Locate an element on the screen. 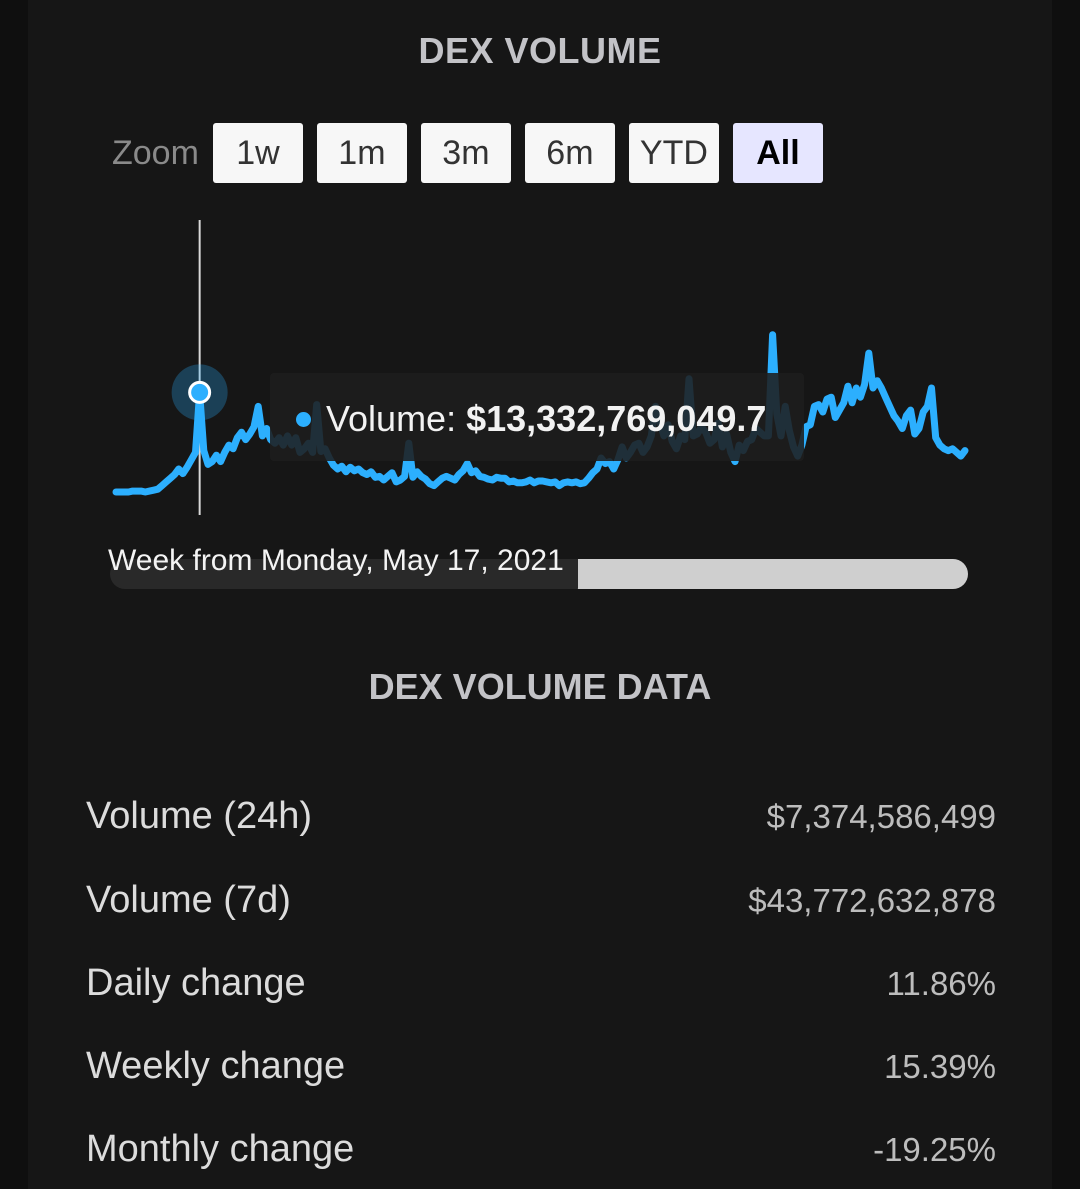  zoom-controls: Zoom 1w 1m 3m 6m YTD All is located at coordinates (474, 153).